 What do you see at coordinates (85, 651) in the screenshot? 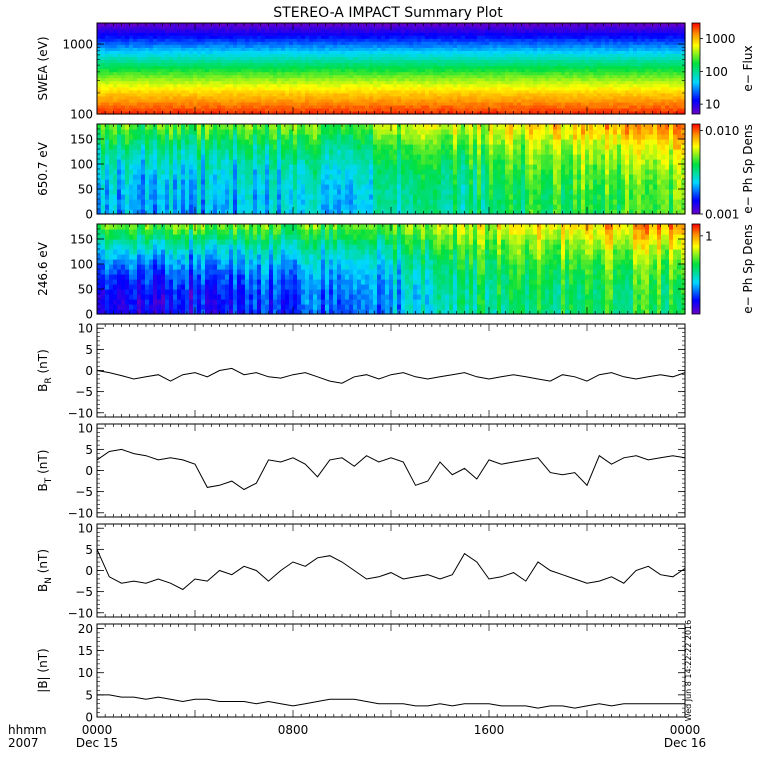
I see `y-tick-label: 15` at bounding box center [85, 651].